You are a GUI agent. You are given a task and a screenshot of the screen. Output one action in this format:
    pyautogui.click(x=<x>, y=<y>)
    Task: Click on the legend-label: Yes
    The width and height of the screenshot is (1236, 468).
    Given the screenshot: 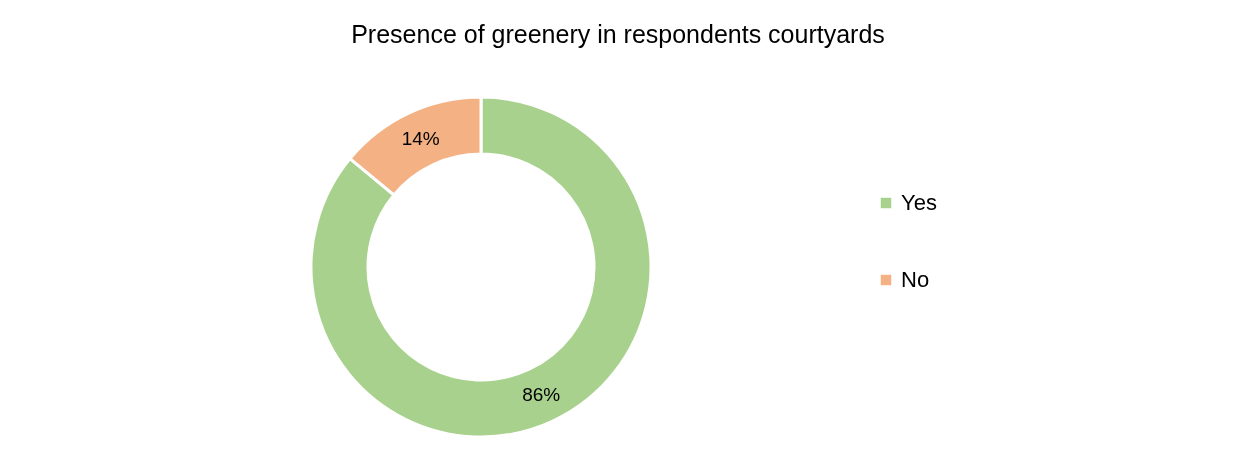 What is the action you would take?
    pyautogui.click(x=919, y=202)
    